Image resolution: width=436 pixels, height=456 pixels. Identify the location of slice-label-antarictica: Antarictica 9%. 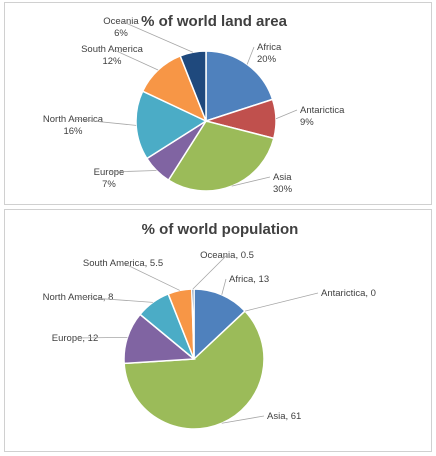
(322, 116).